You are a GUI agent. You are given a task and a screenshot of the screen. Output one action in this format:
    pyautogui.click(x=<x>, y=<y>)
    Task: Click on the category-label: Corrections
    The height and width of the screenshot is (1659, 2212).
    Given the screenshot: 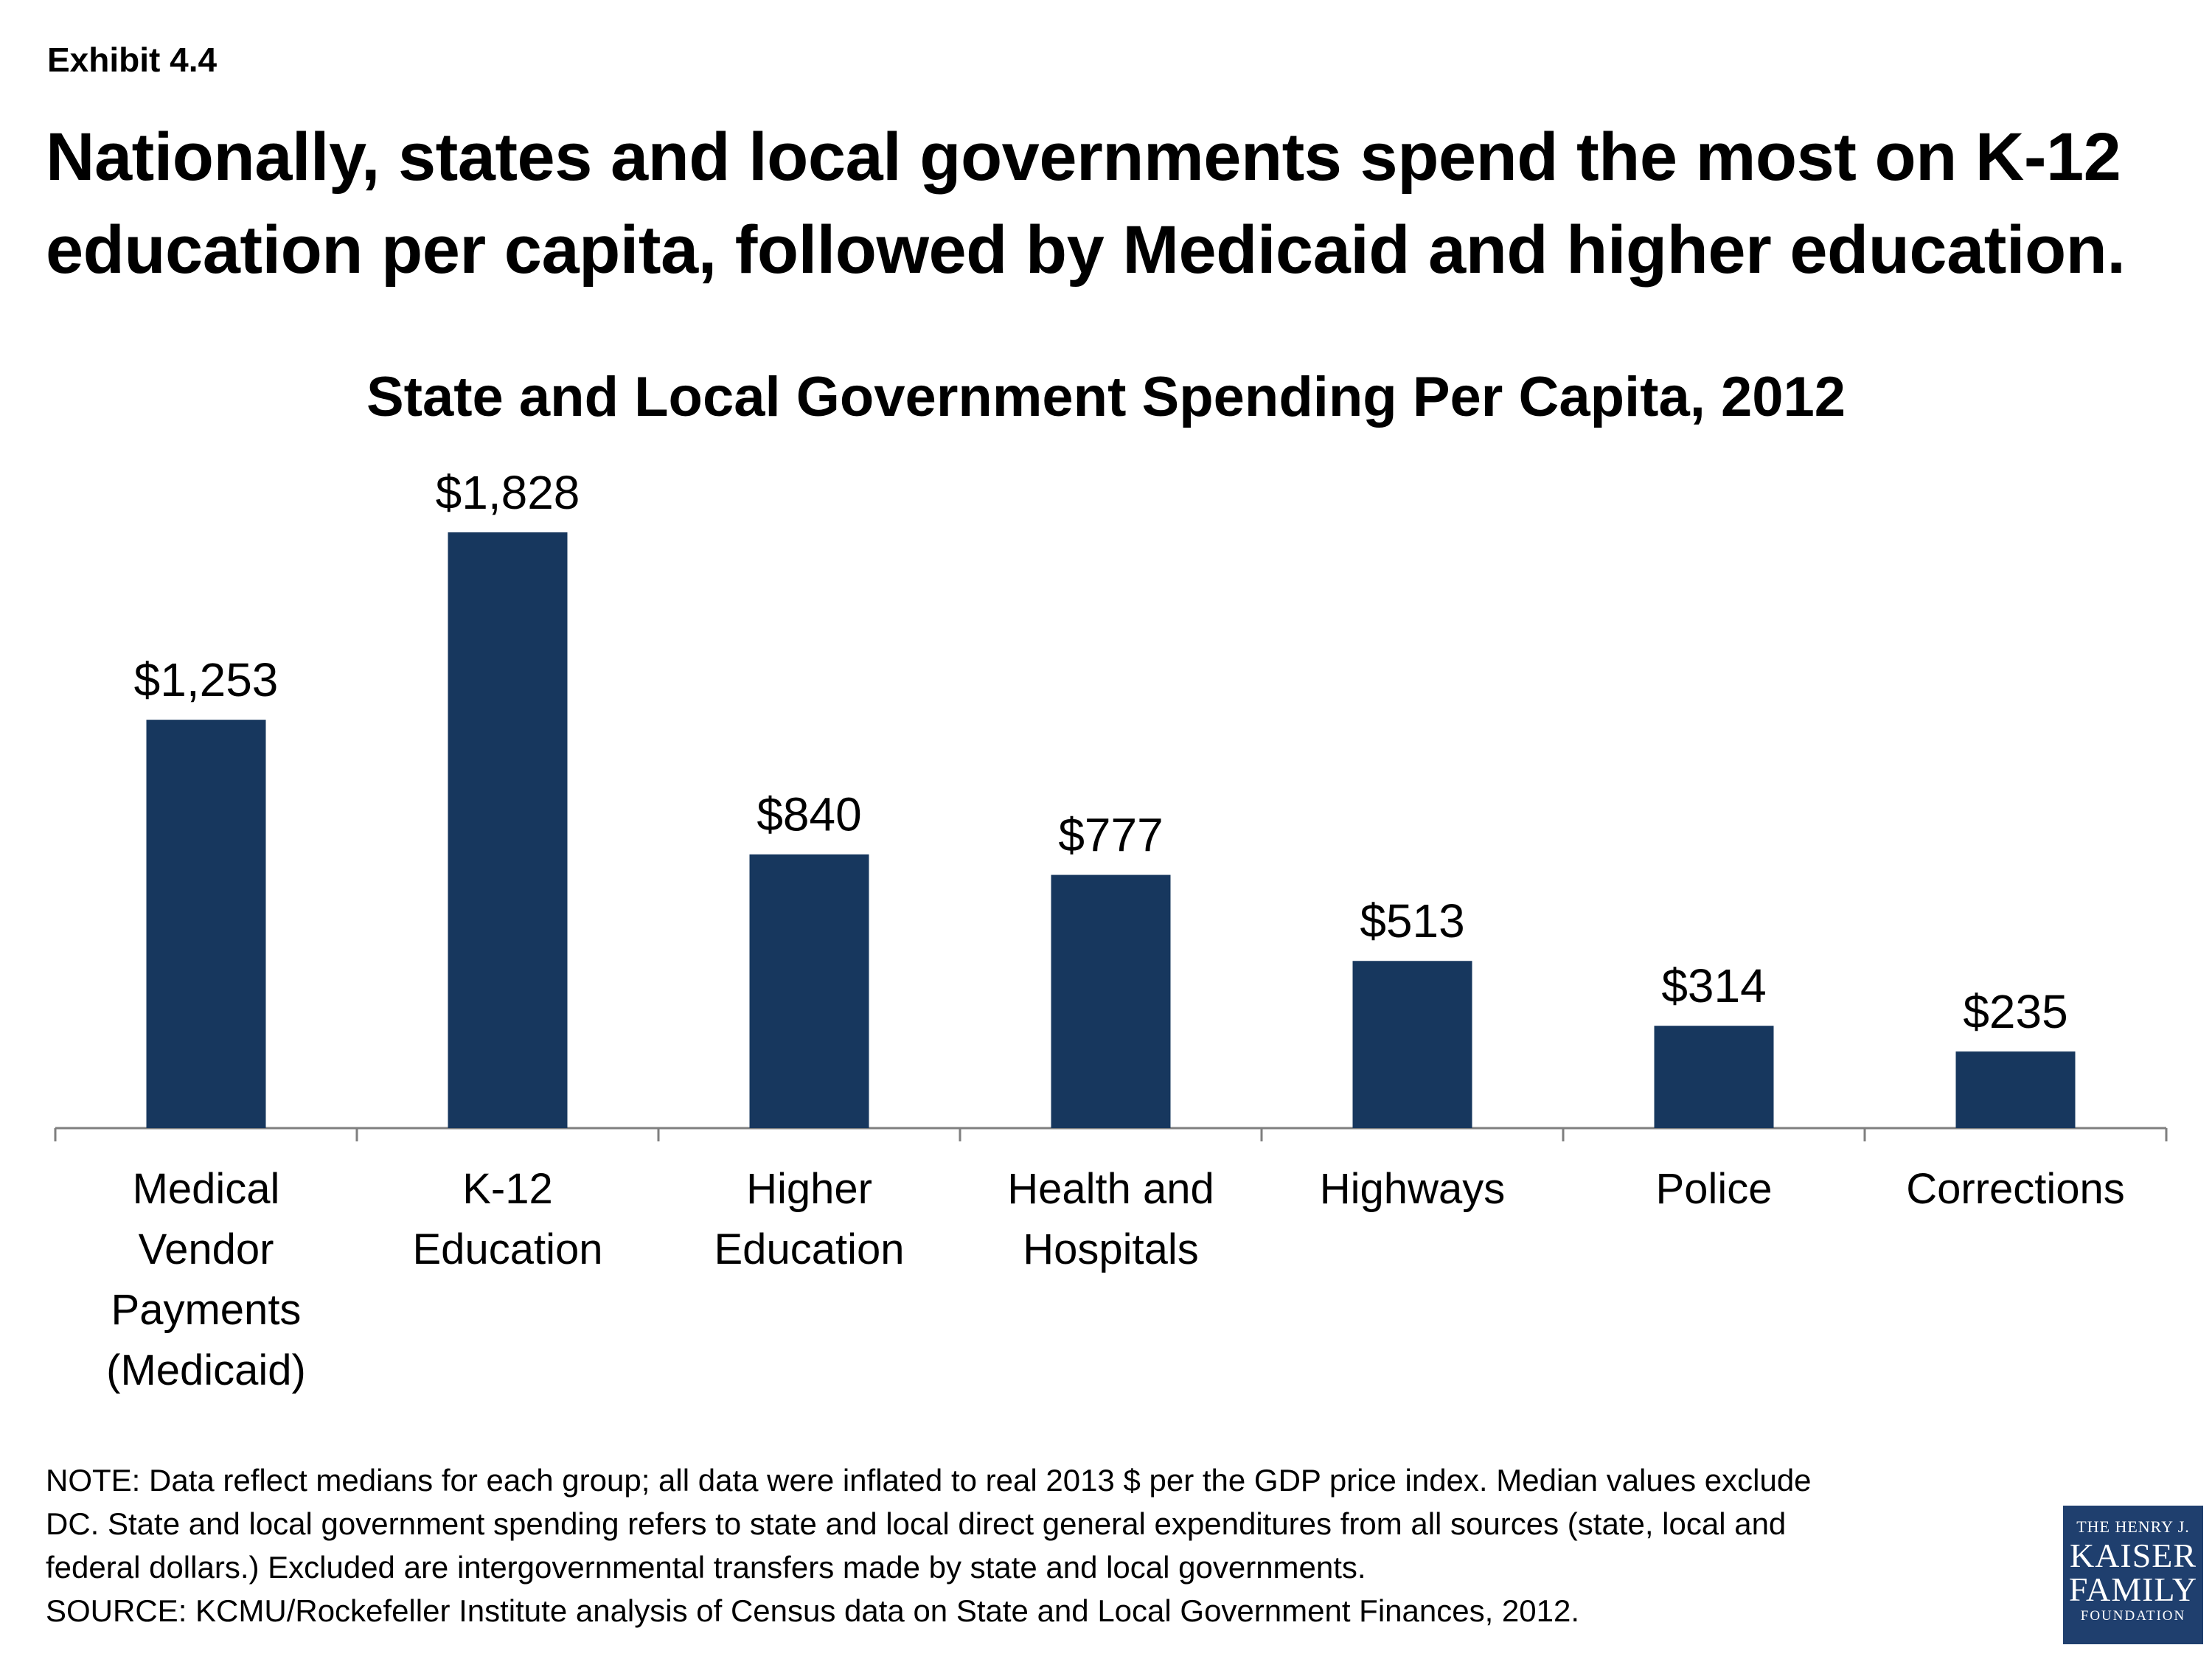 What is the action you would take?
    pyautogui.click(x=2015, y=1189)
    